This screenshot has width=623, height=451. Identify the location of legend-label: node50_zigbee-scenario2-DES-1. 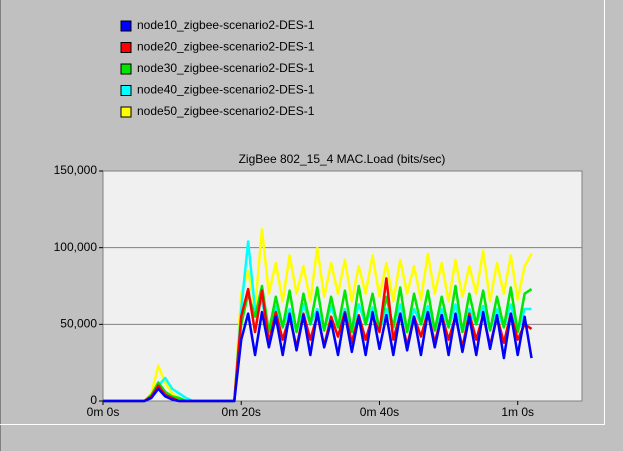
(226, 111).